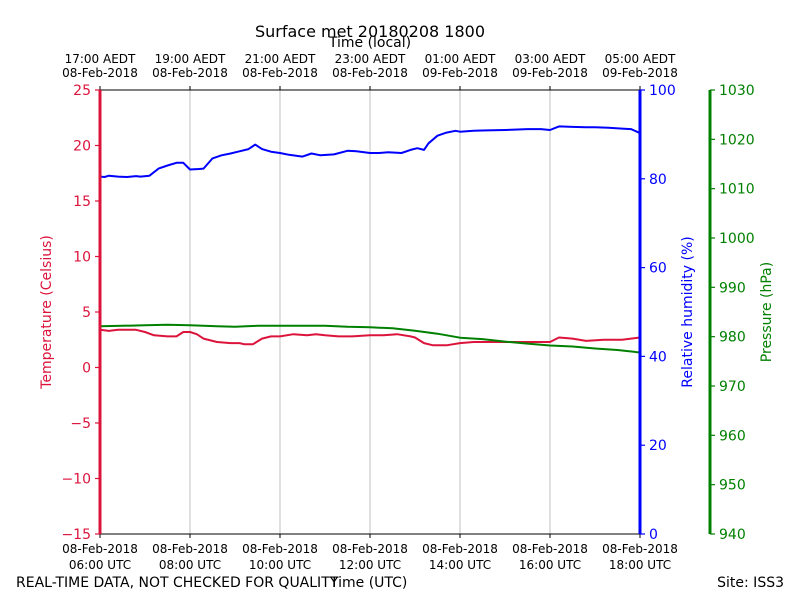 This screenshot has width=800, height=600. I want to click on site-label: Site: ISS3, so click(750, 583).